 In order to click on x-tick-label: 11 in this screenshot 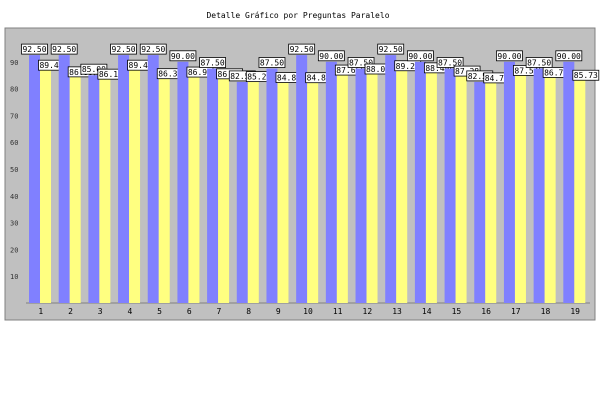, I will do `click(338, 311)`.